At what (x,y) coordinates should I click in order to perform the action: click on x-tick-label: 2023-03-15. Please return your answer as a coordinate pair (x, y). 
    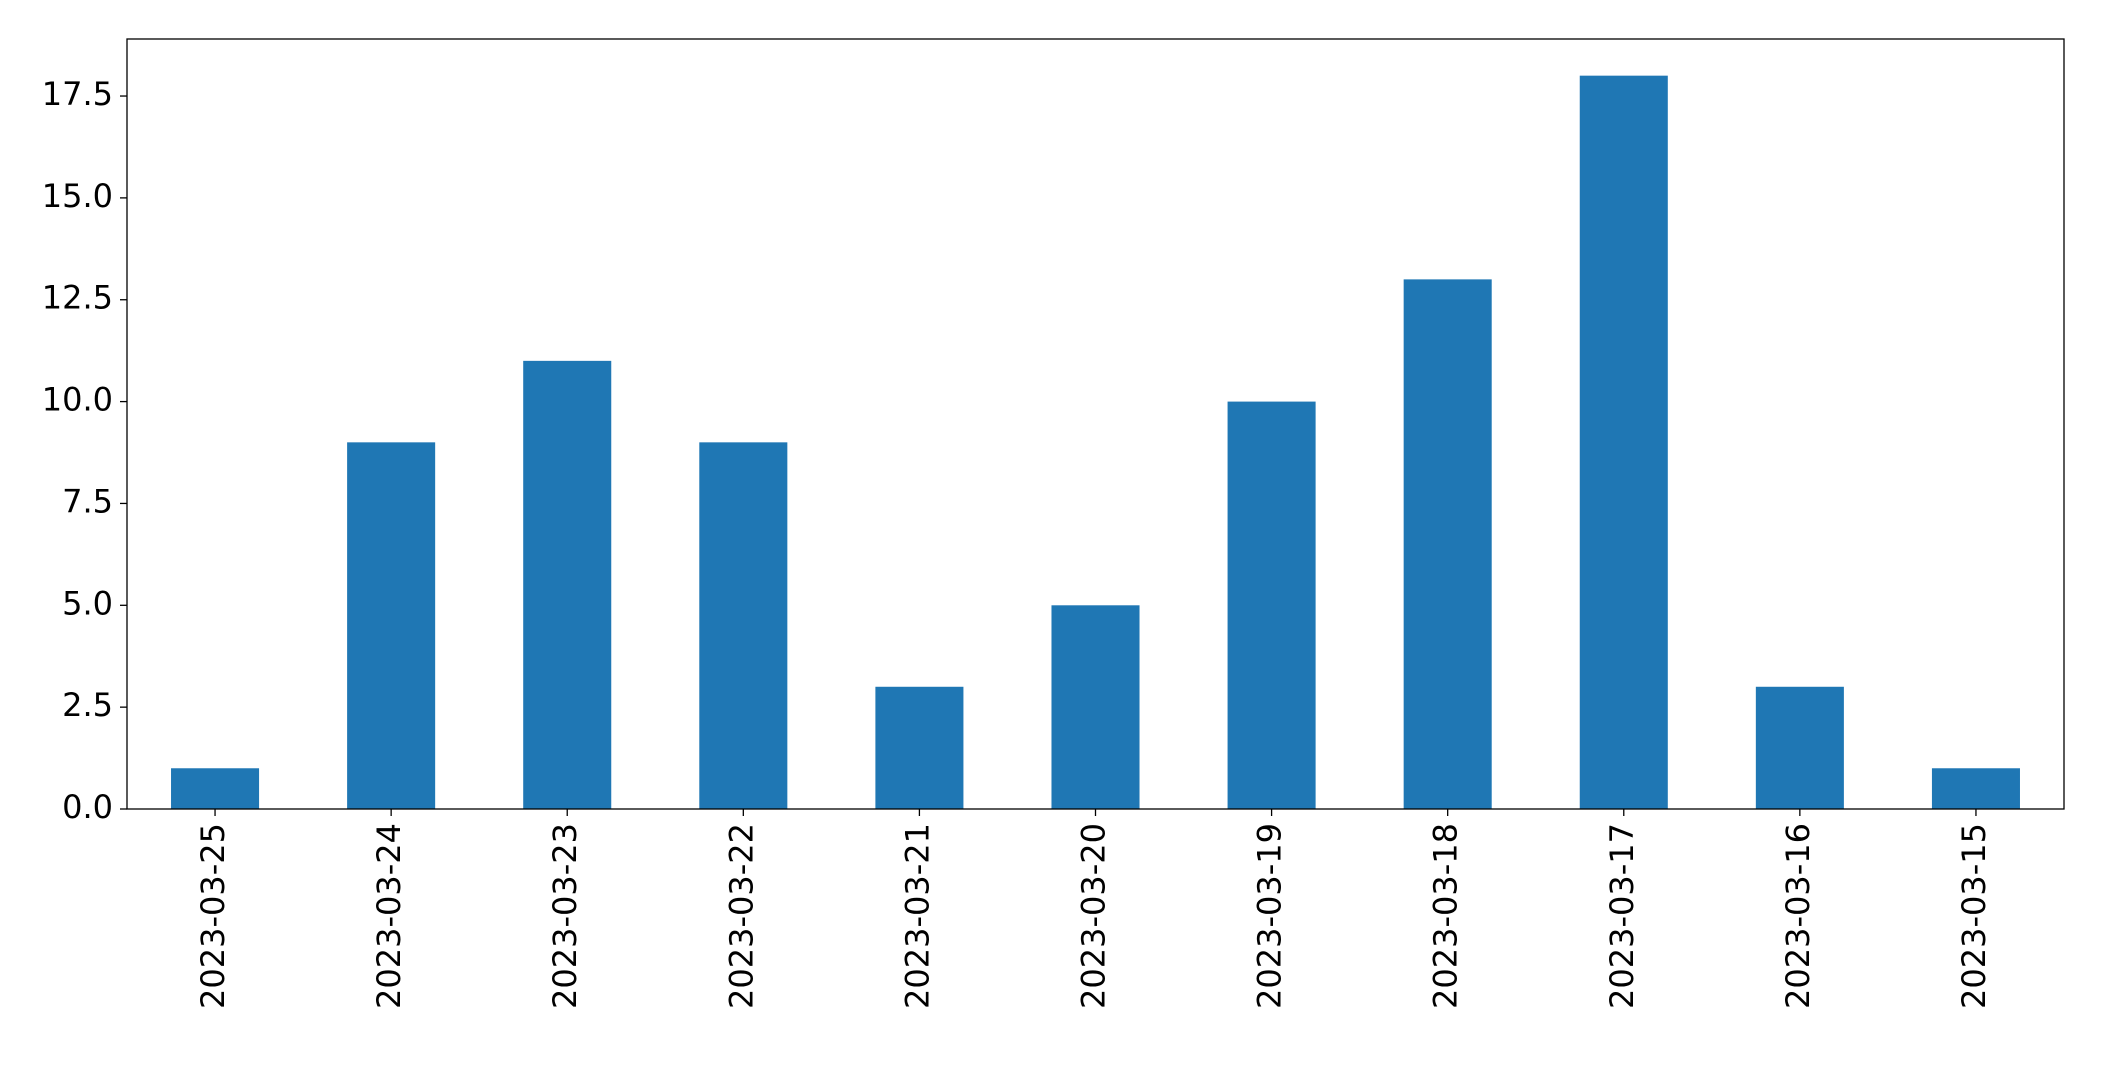
    Looking at the image, I should click on (1974, 916).